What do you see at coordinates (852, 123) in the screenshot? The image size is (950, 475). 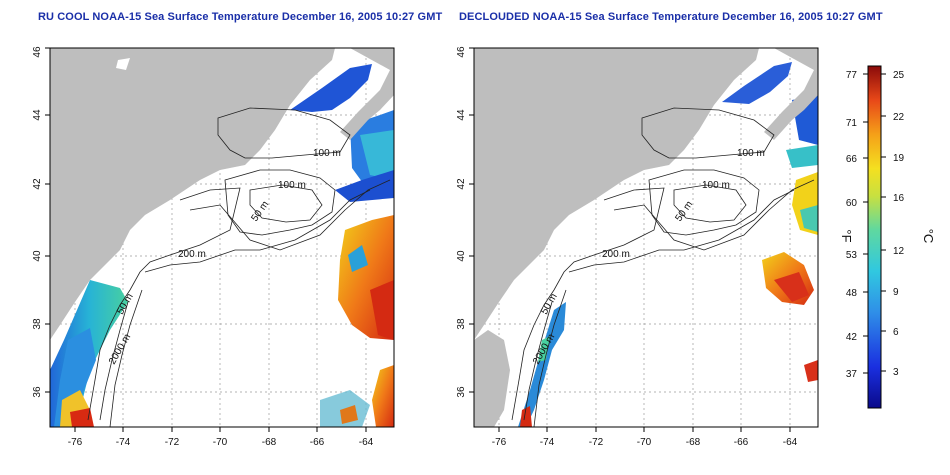 I see `fahrenheit-tick: 71` at bounding box center [852, 123].